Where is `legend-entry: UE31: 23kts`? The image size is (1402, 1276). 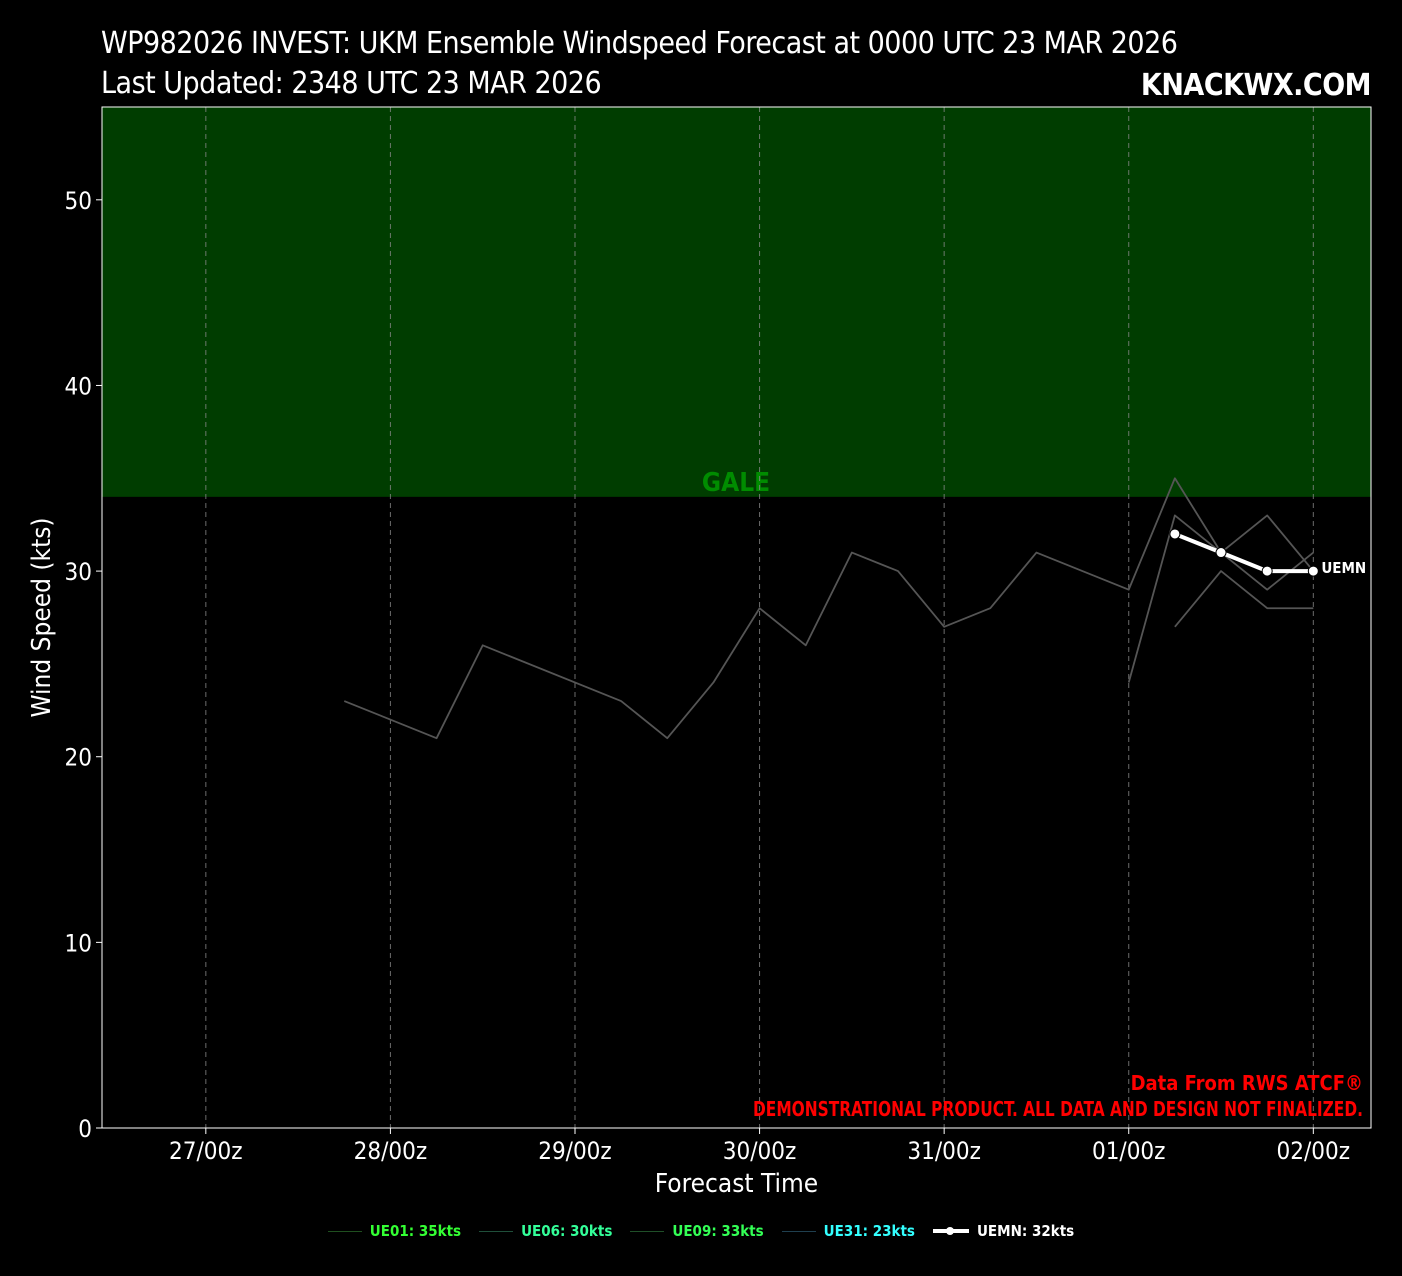
legend-entry: UE31: 23kts is located at coordinates (848, 1231).